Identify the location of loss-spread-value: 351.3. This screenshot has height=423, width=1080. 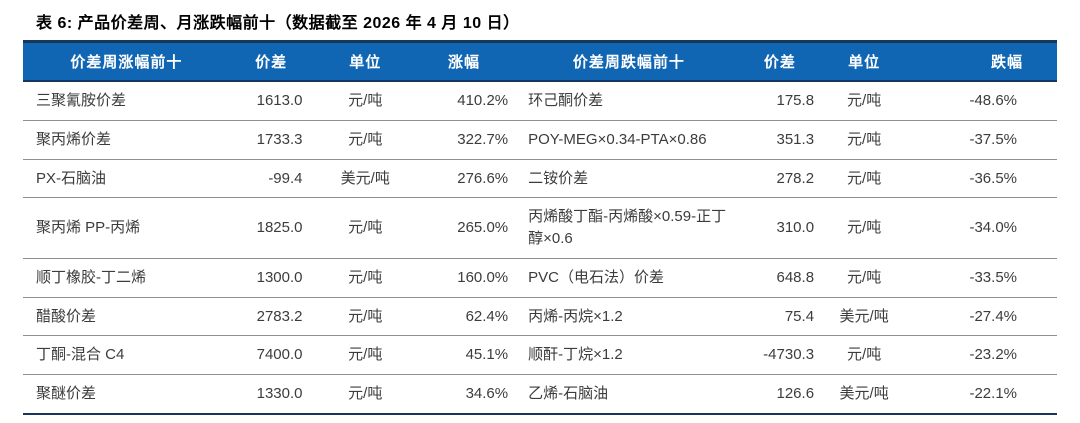
(780, 140).